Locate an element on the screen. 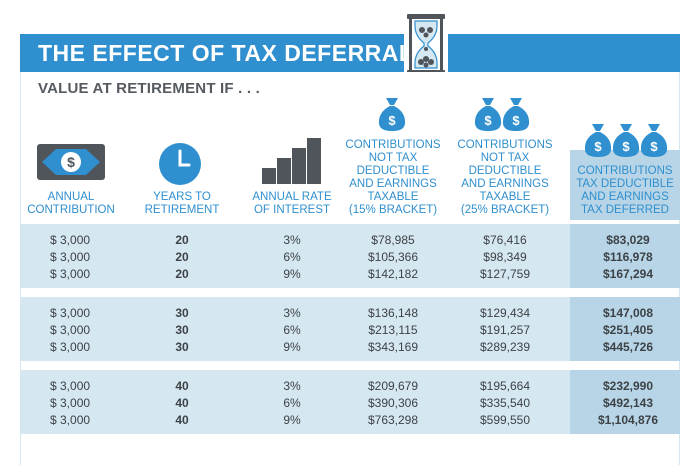  cell-value-15: $142,182 is located at coordinates (393, 274).